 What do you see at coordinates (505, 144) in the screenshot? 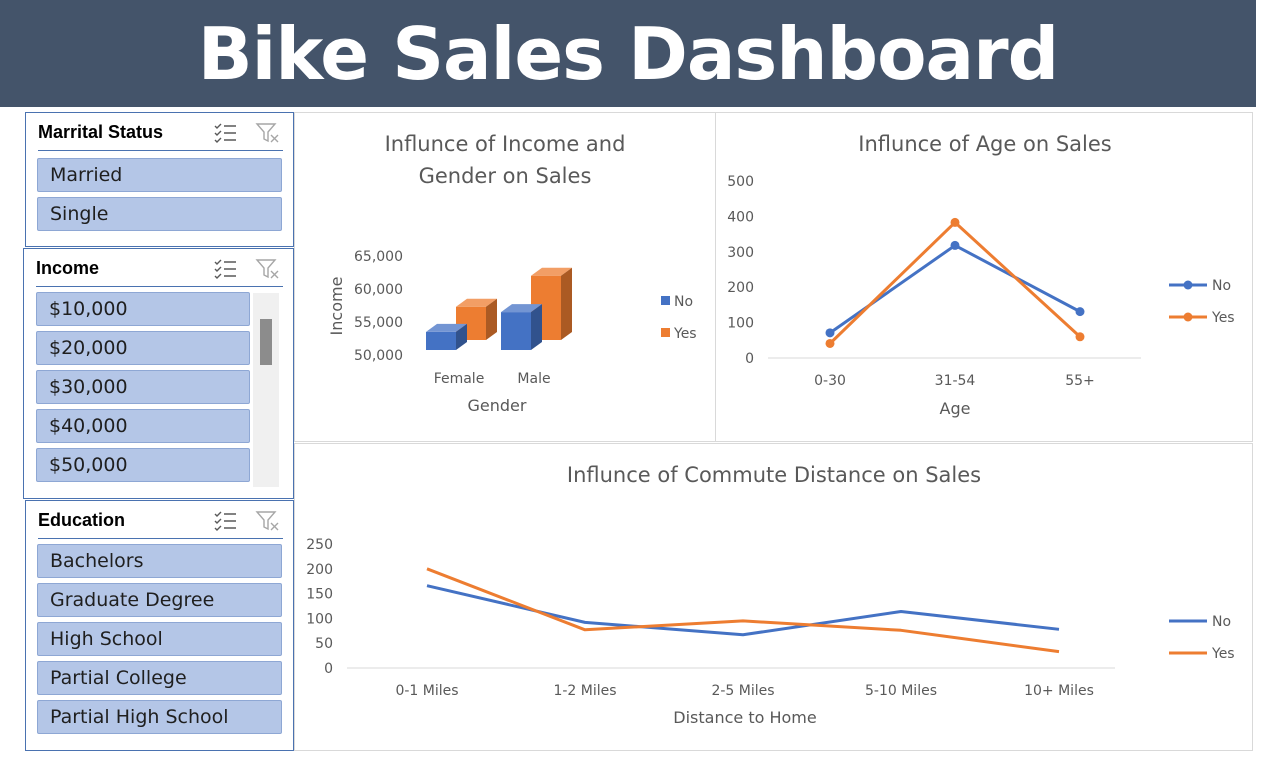
I see `chart-title: Influnce of Income and` at bounding box center [505, 144].